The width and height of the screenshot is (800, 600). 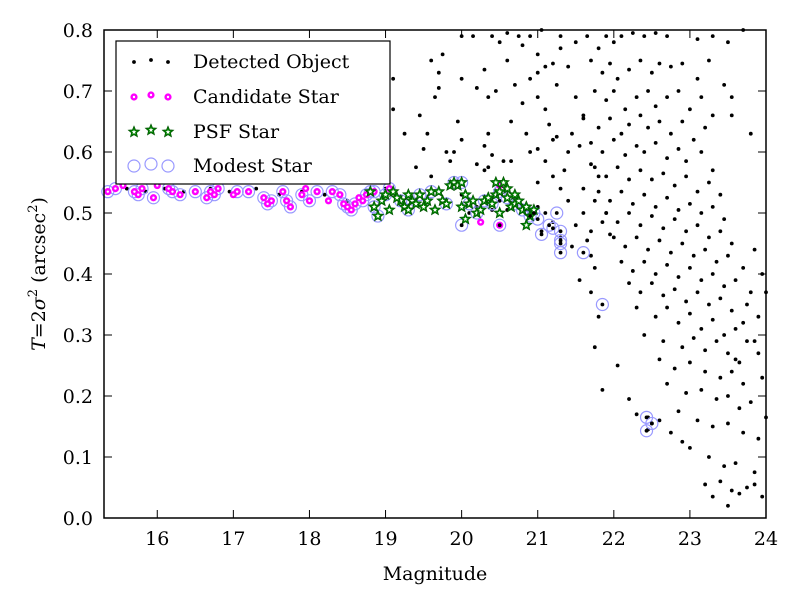 I want to click on legend-marker-symbol, so click(x=151, y=60).